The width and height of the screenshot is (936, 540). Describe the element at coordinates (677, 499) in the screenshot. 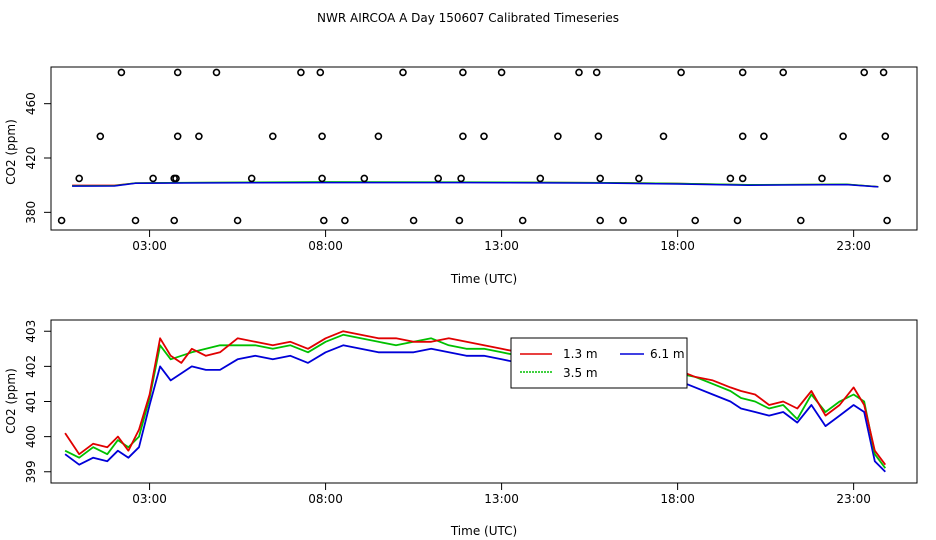

I see `bottom-x-tick-label: 18:00` at that location.